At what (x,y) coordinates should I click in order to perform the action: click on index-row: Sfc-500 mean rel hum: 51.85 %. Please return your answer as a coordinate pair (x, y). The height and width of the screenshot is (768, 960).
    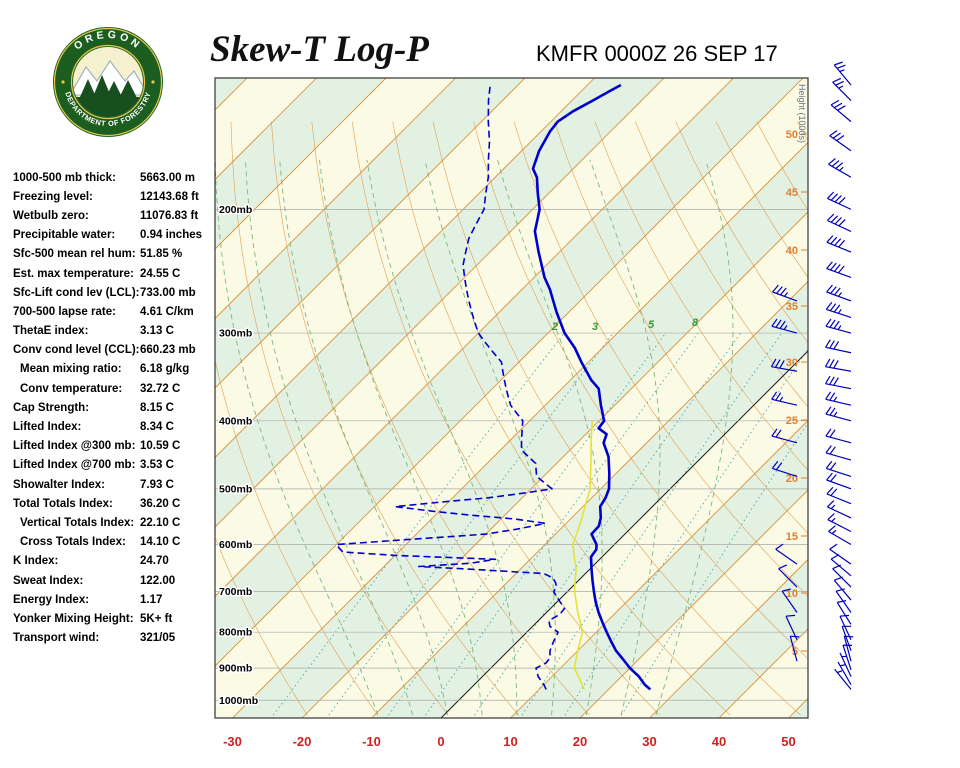
    Looking at the image, I should click on (107, 254).